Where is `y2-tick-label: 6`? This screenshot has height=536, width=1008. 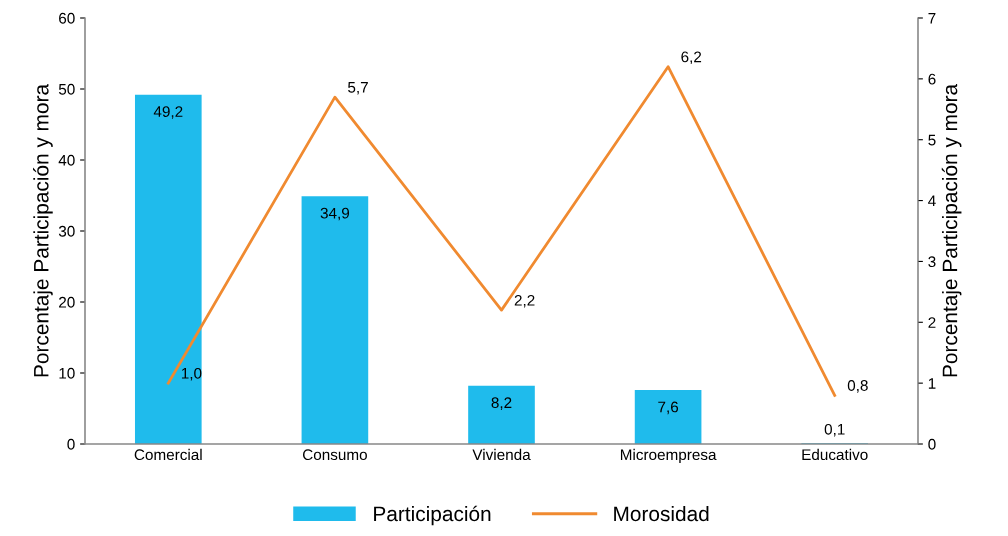
y2-tick-label: 6 is located at coordinates (932, 79).